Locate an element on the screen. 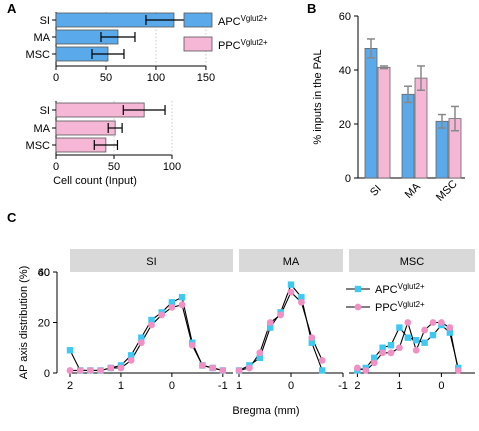  c-x-tick-label-msc: 2 is located at coordinates (357, 386).